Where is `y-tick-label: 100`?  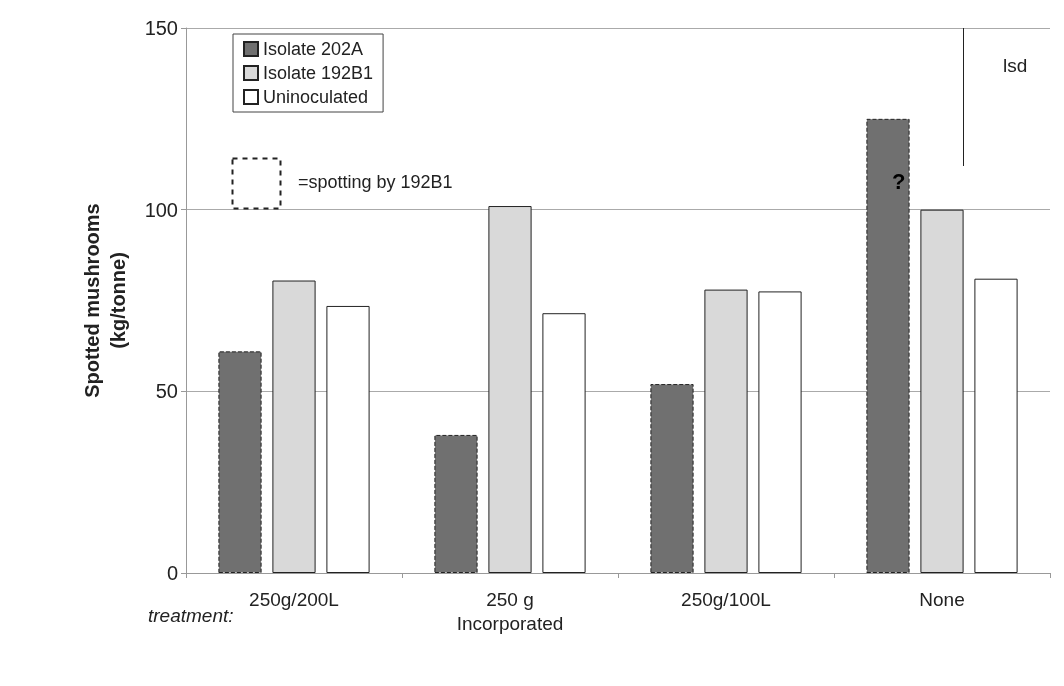 y-tick-label: 100 is located at coordinates (161, 209).